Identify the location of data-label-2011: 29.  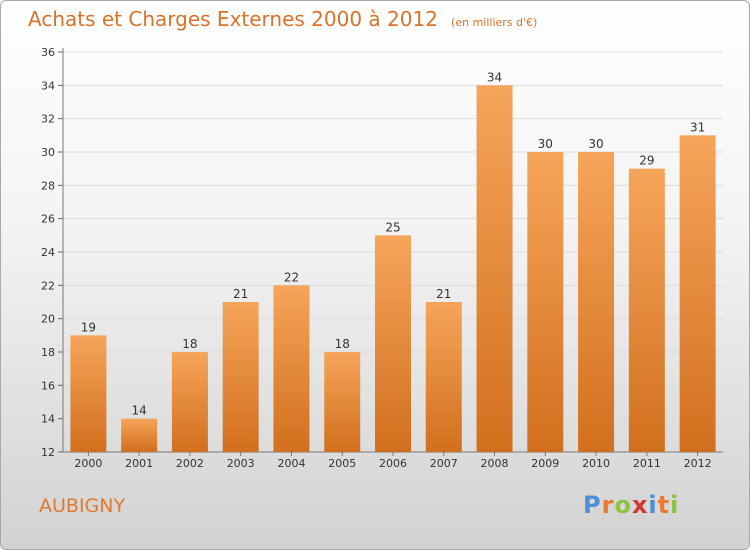
(646, 161).